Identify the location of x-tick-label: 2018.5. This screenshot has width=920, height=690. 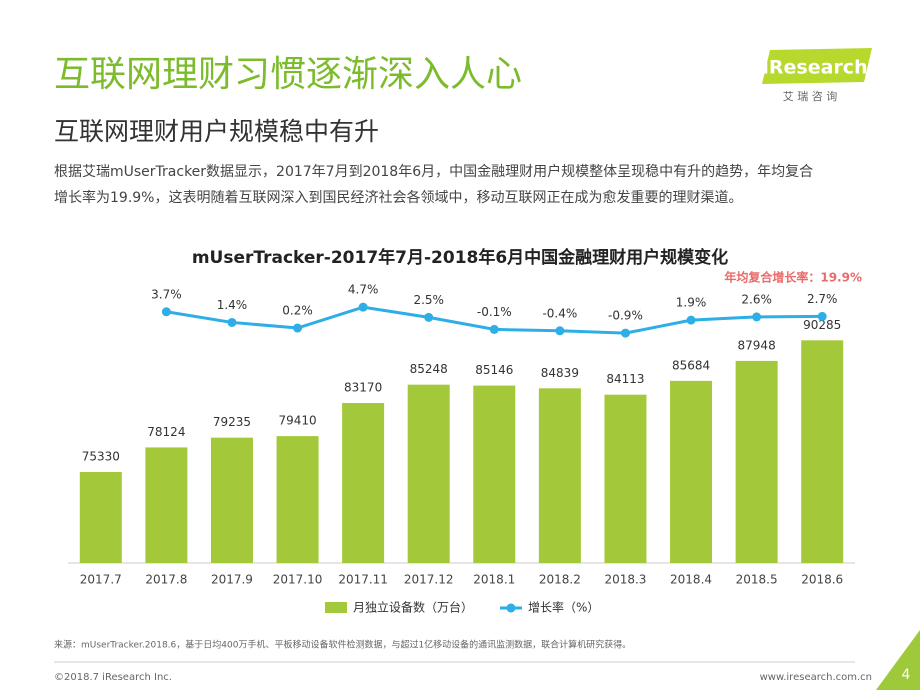
(757, 580).